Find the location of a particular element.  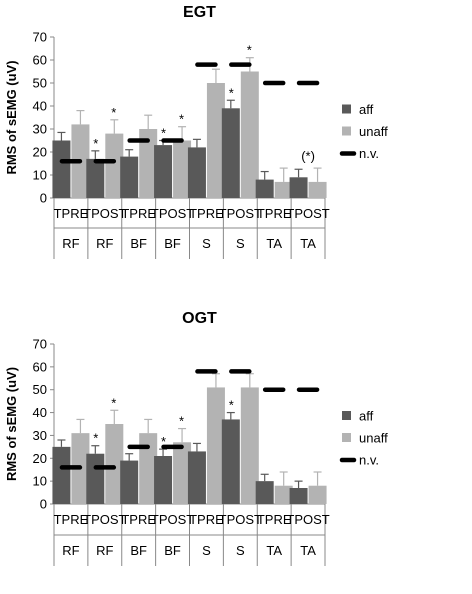

y-tick-label: 20 is located at coordinates (40, 152).